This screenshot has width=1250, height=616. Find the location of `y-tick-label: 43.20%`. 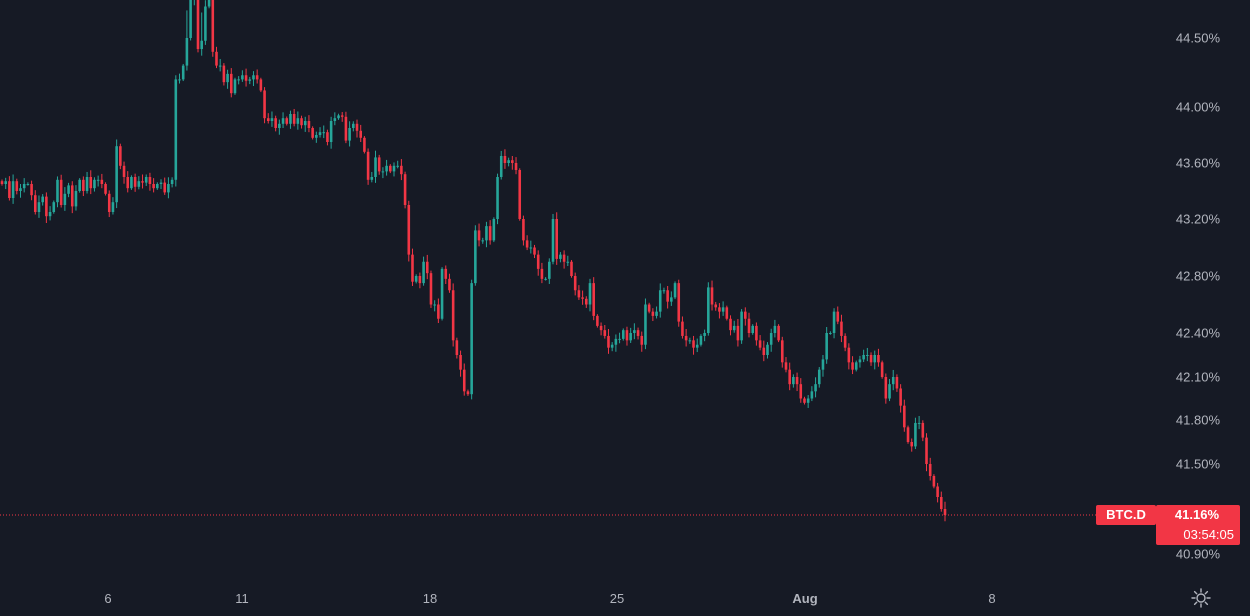

y-tick-label: 43.20% is located at coordinates (1197, 219).